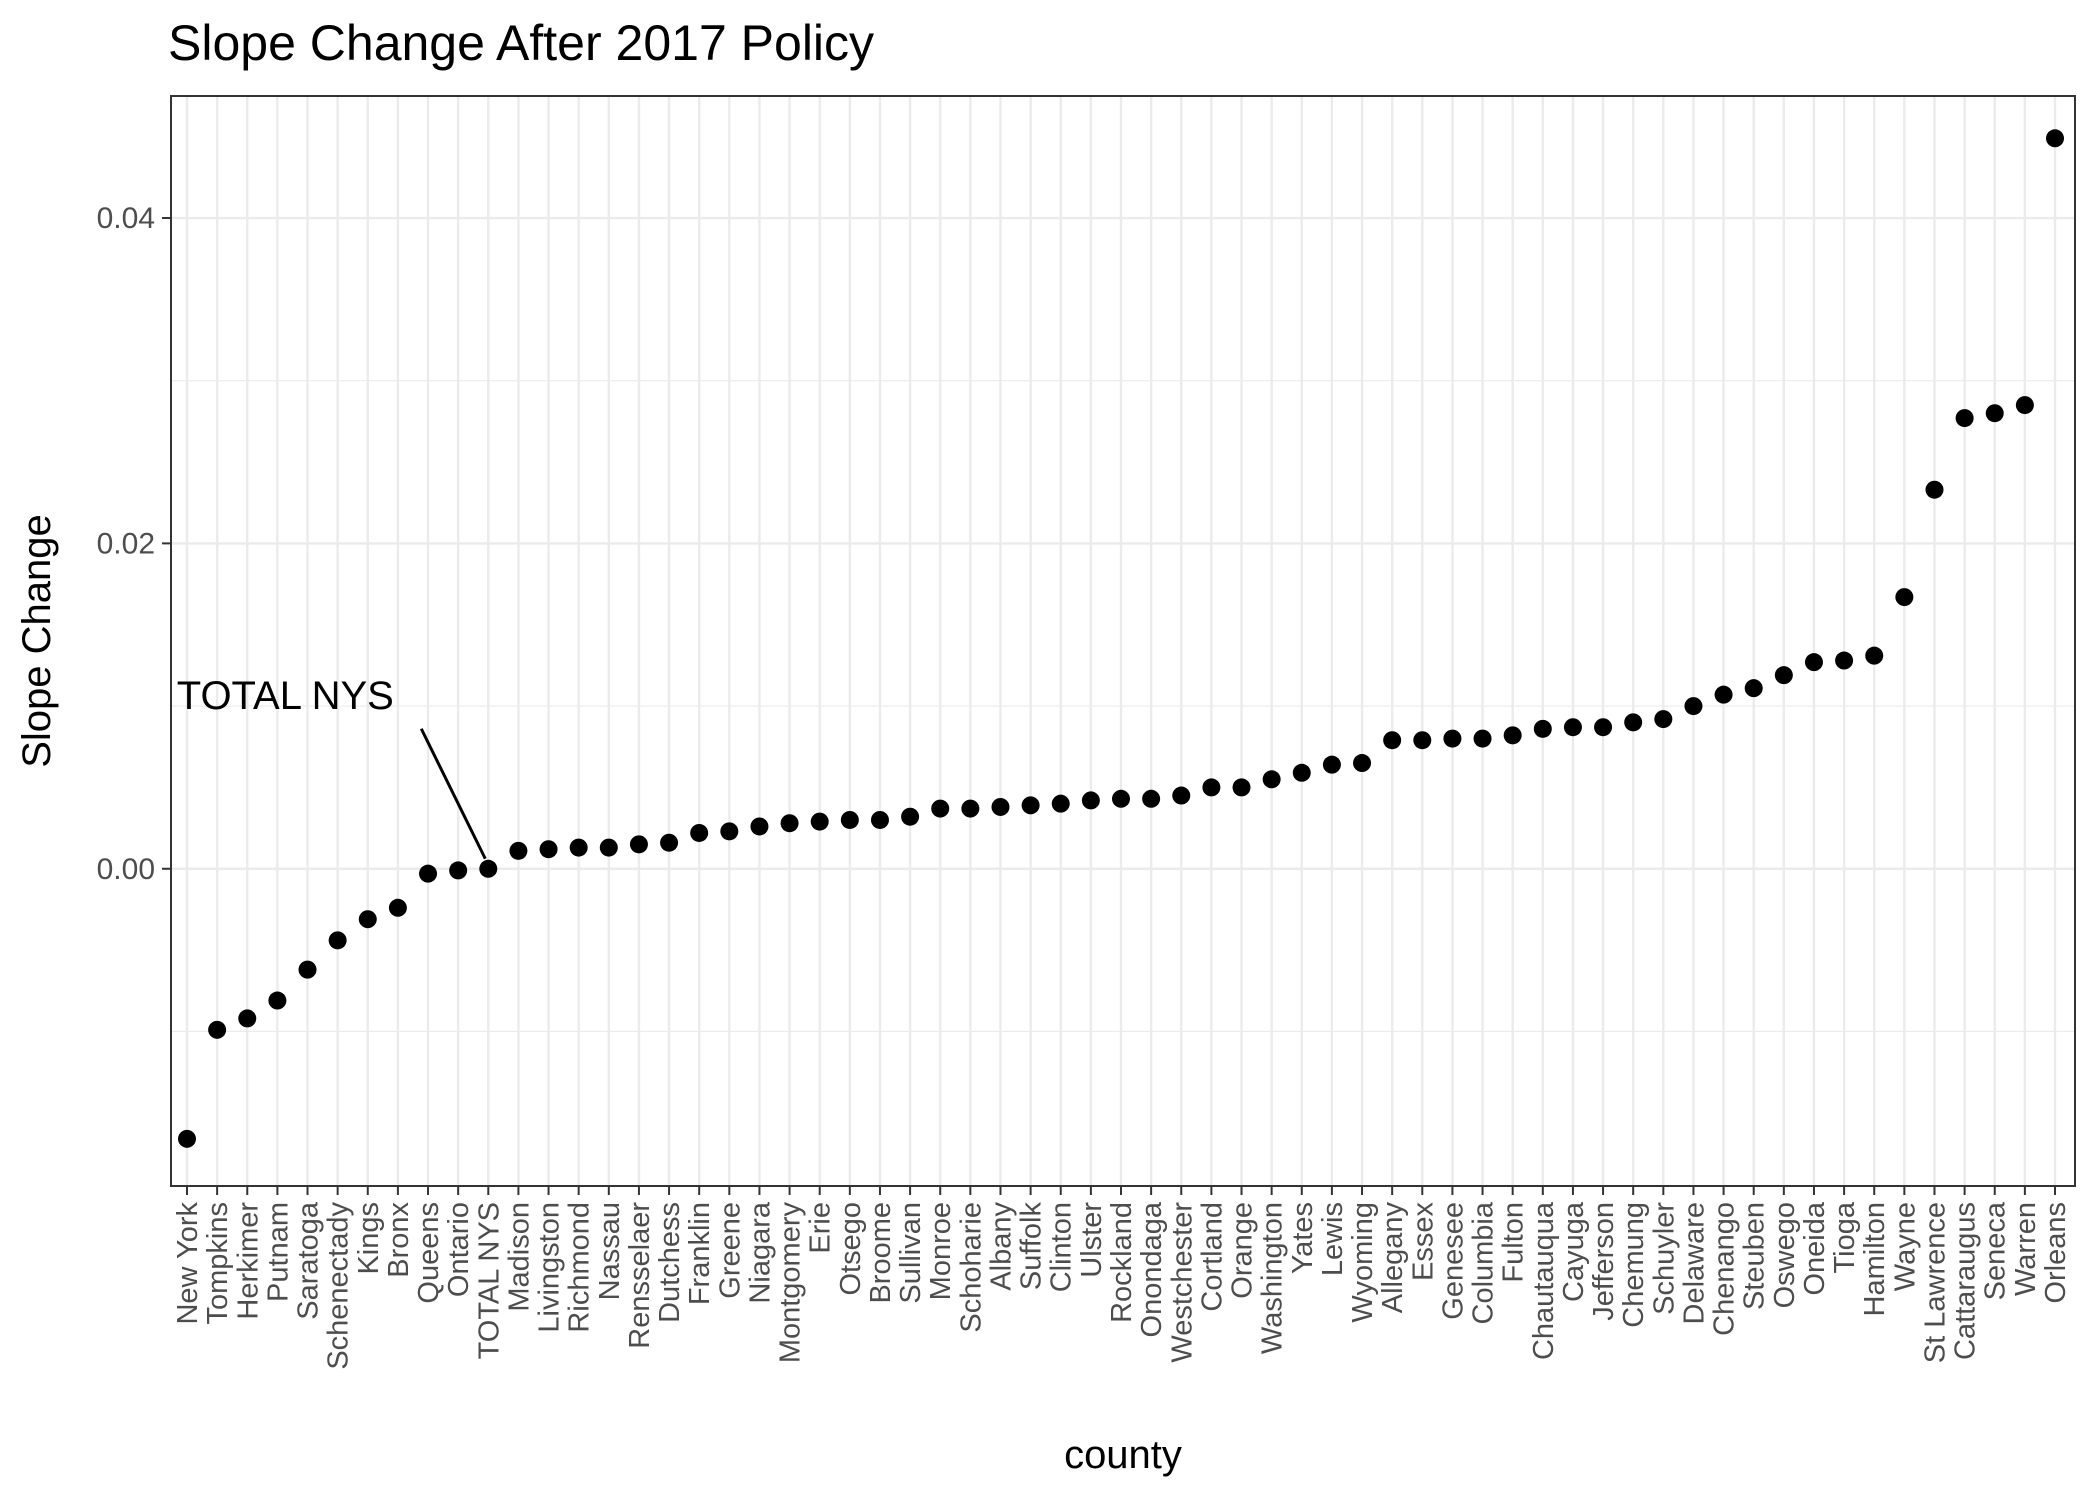  Describe the element at coordinates (1694, 1263) in the screenshot. I see `x-tick-label: Delaware` at that location.